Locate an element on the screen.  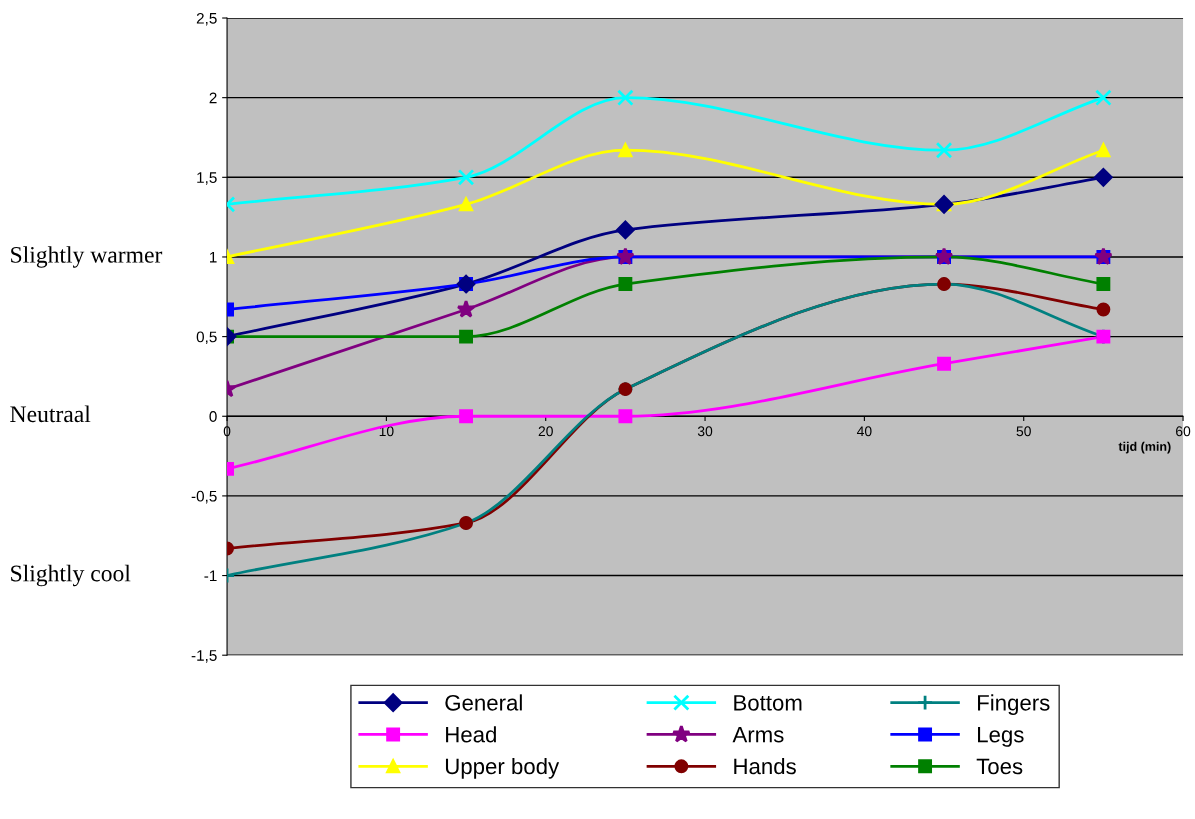
text: Neutraal is located at coordinates (50, 414).